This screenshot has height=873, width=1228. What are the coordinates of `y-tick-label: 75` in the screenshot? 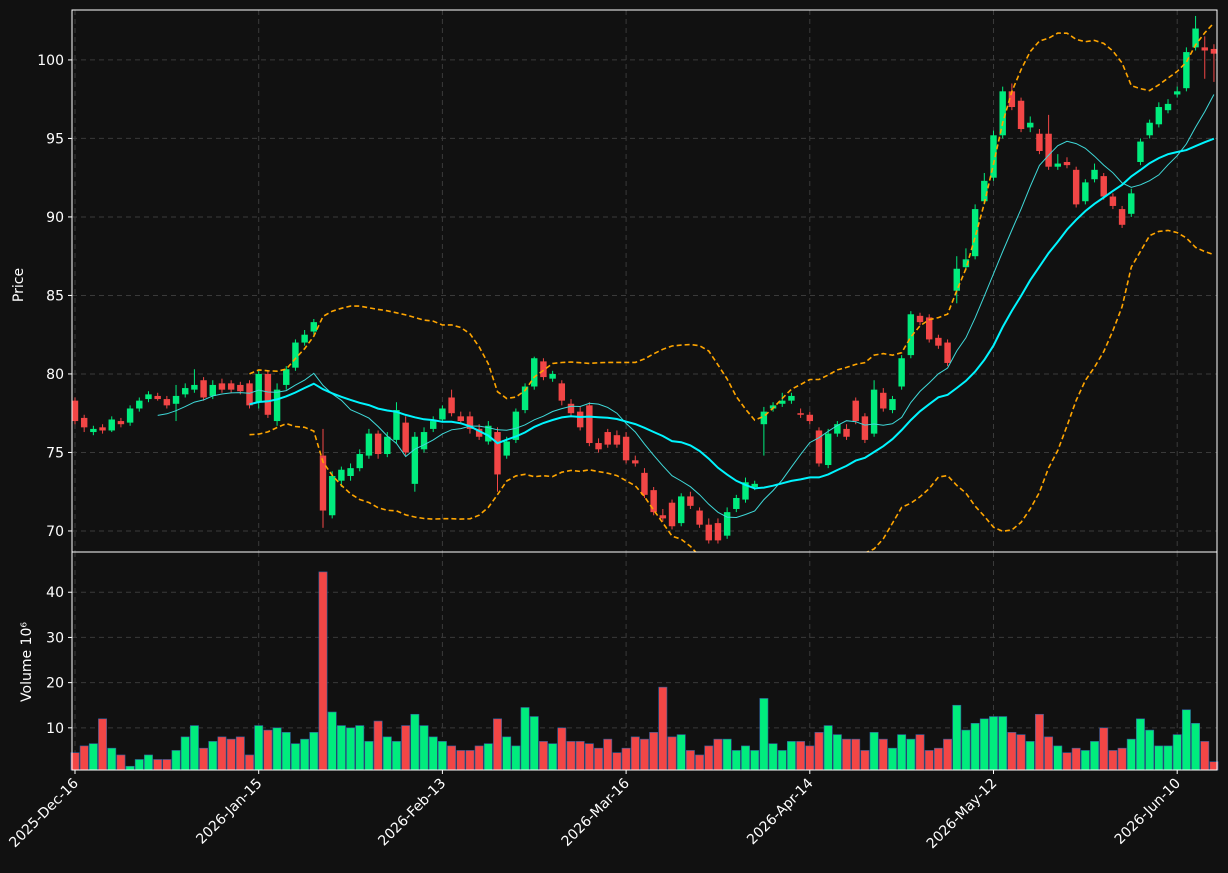 It's located at (55, 453).